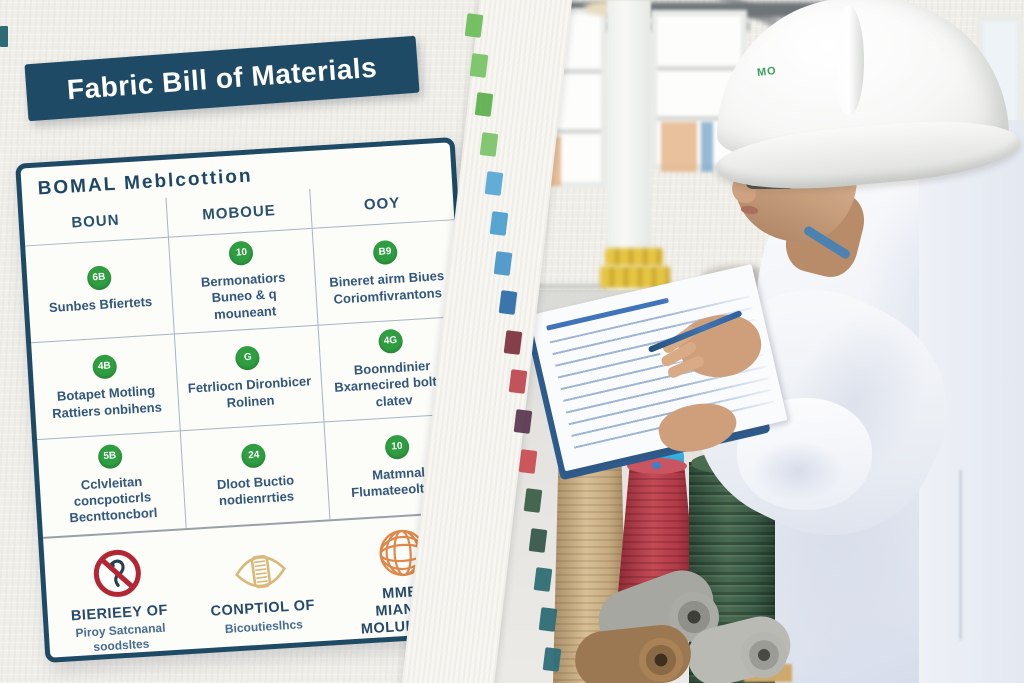  Describe the element at coordinates (764, 655) in the screenshot. I see `yarn-roll-white-end` at that location.